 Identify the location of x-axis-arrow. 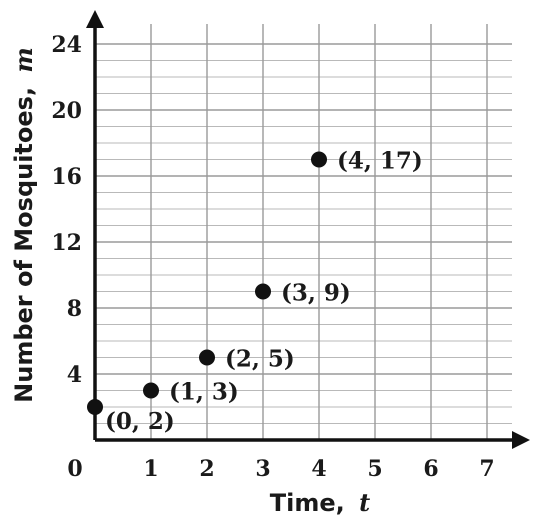
(521, 440).